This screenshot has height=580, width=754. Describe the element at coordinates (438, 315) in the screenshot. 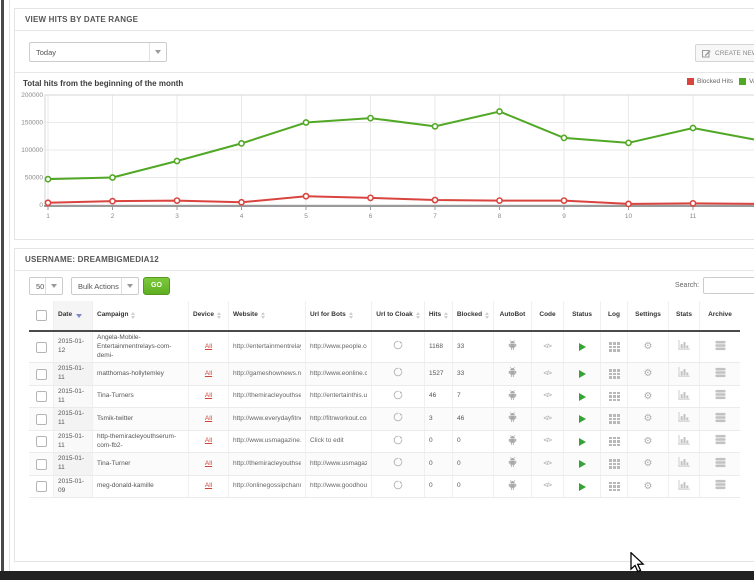

I see `column-header-hits: Hits` at that location.